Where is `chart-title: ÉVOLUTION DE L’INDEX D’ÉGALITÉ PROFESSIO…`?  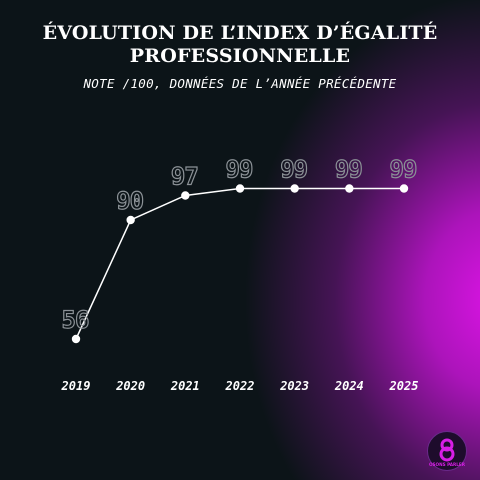
chart-title: ÉVOLUTION DE L’INDEX D’ÉGALITÉ PROFESSIO… is located at coordinates (240, 45).